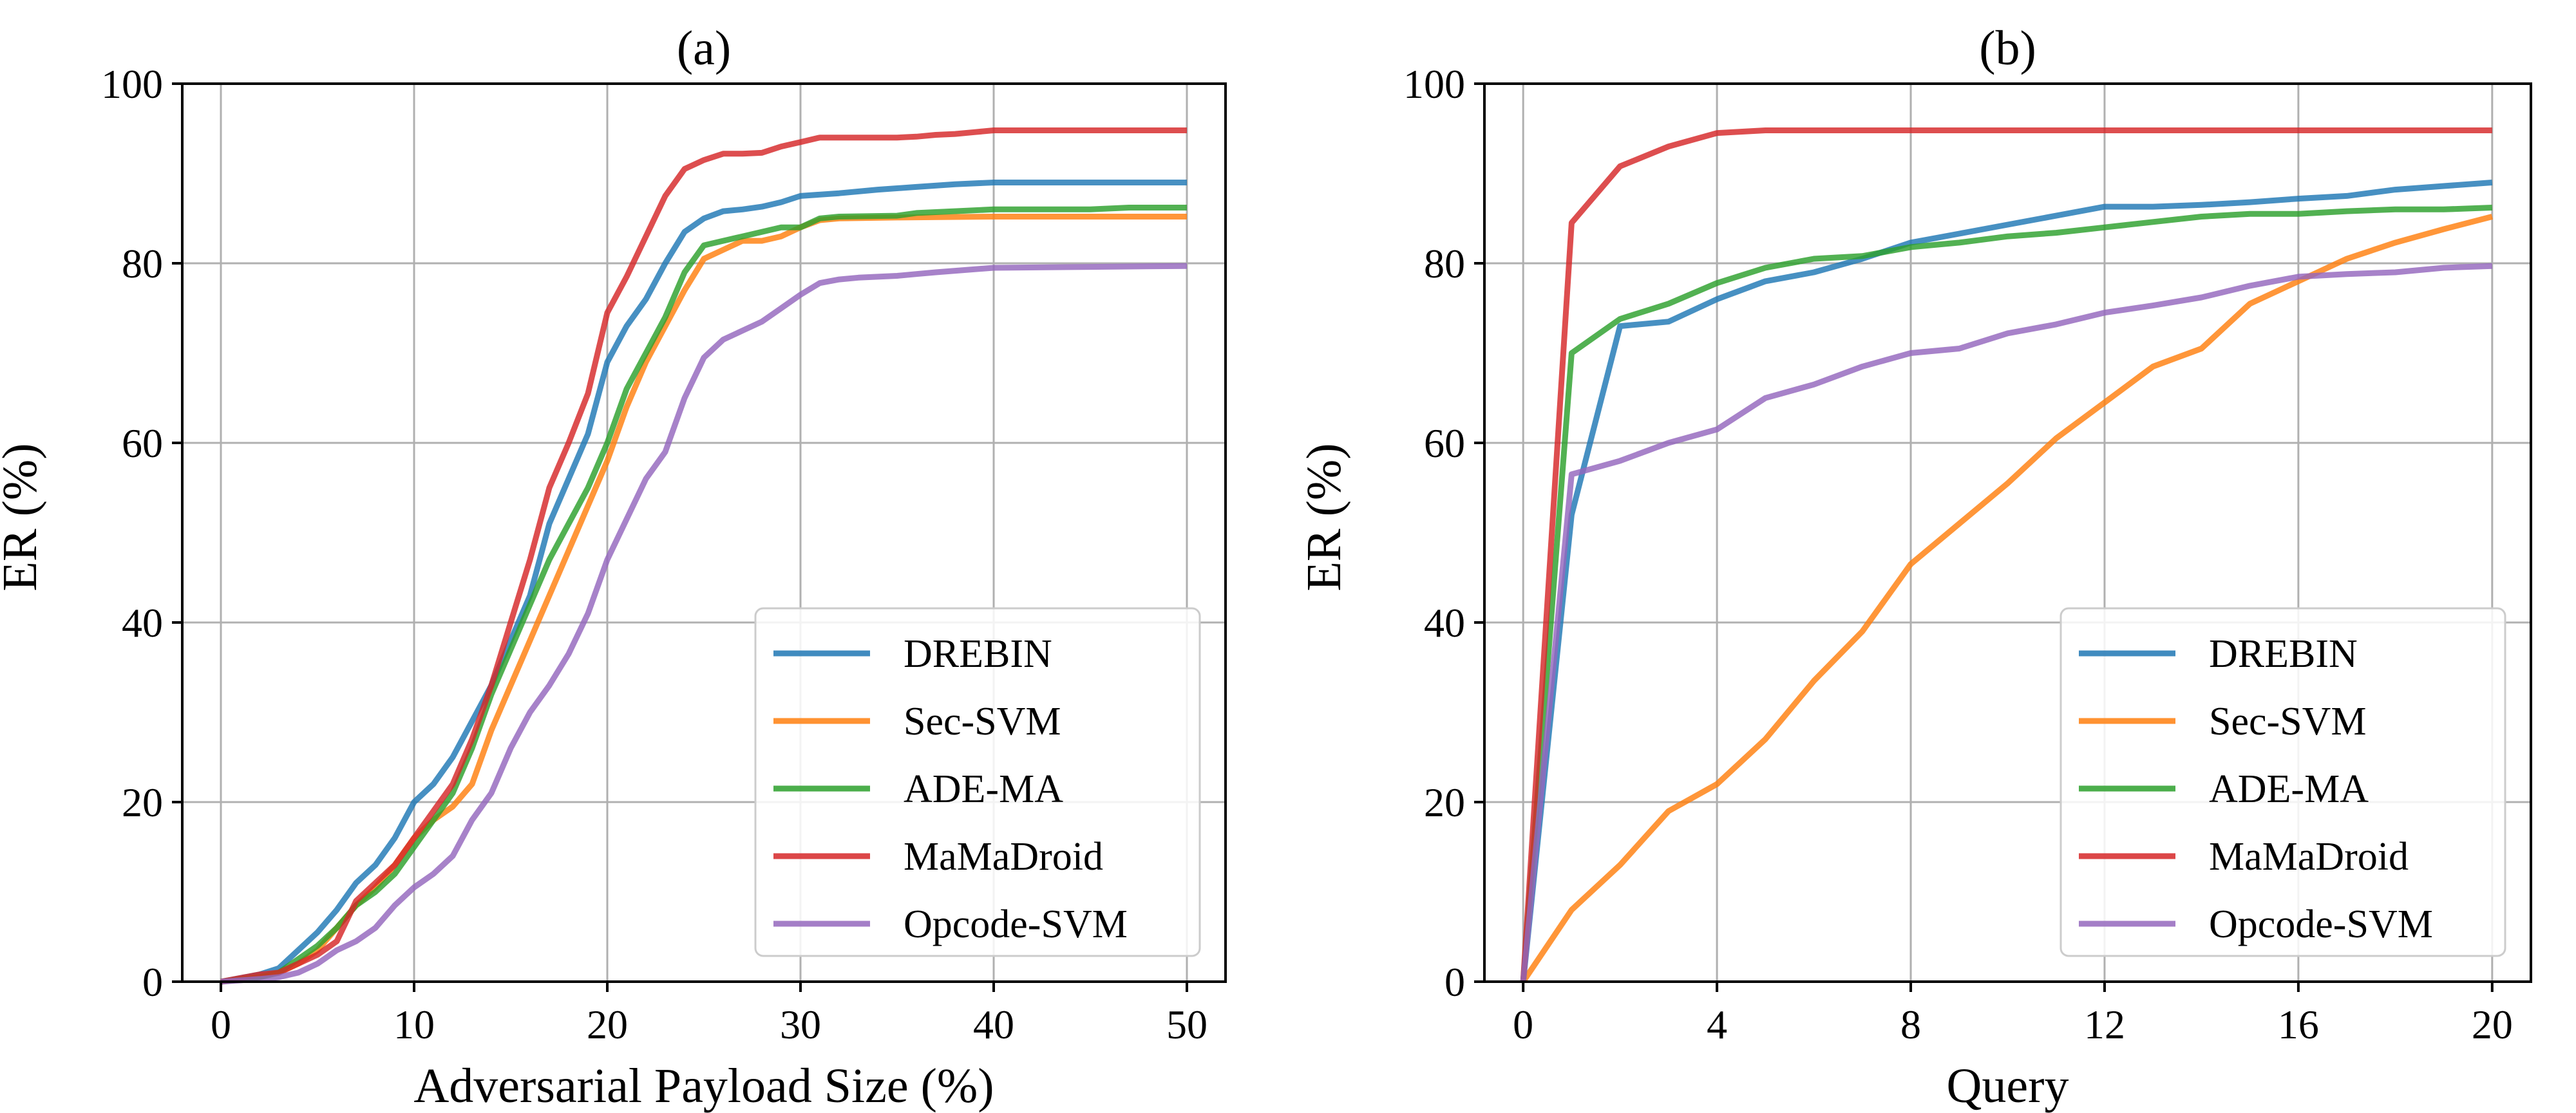  What do you see at coordinates (703, 1086) in the screenshot?
I see `x-axis-label: Adversarial Payload Size (%)` at bounding box center [703, 1086].